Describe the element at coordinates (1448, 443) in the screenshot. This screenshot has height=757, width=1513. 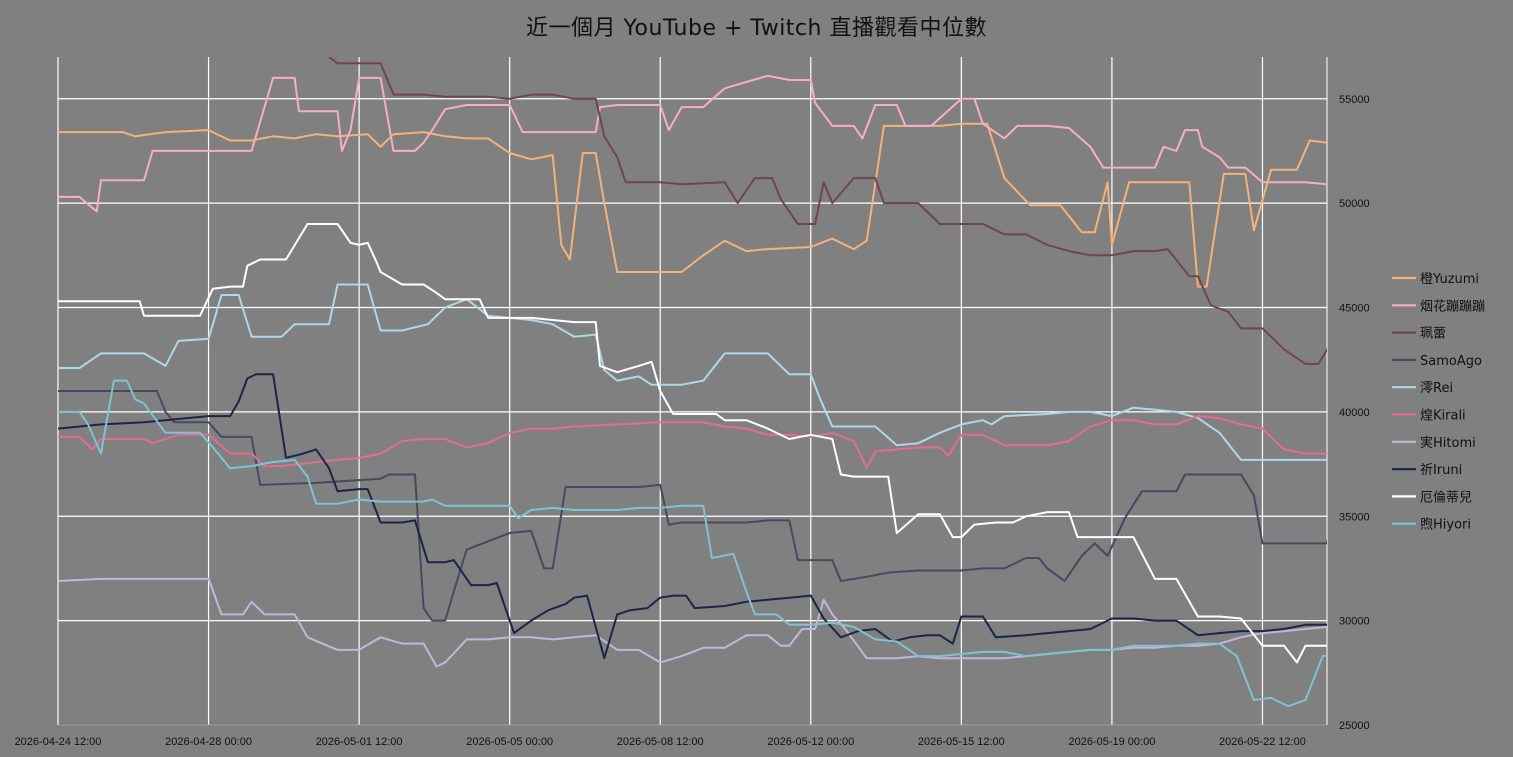
I see `legend-label-6: 実Hitomi` at that location.